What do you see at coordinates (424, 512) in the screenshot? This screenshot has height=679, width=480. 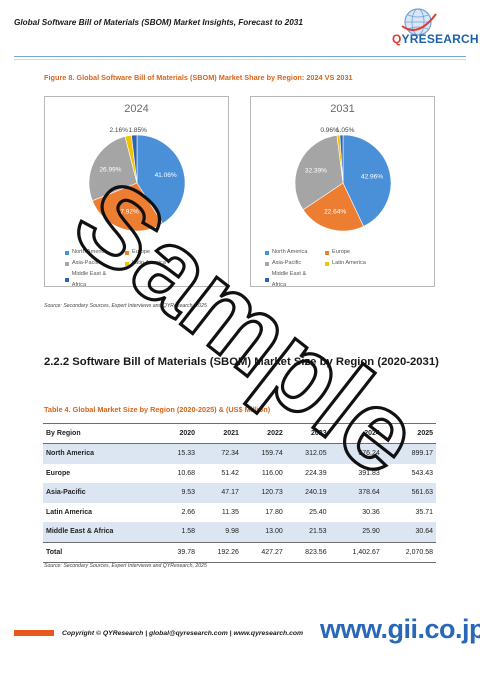 I see `table-cell: 35.71` at bounding box center [424, 512].